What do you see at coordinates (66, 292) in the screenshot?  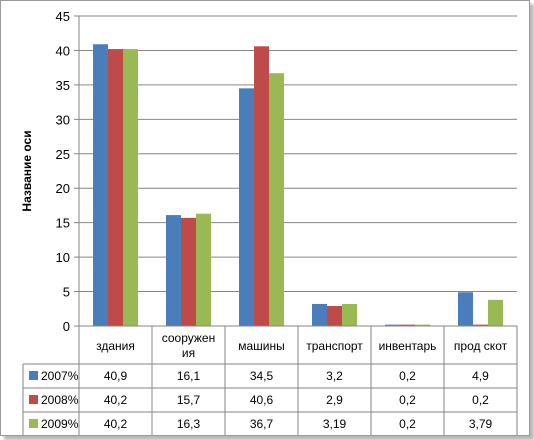 I see `y-tick-label: 5` at bounding box center [66, 292].